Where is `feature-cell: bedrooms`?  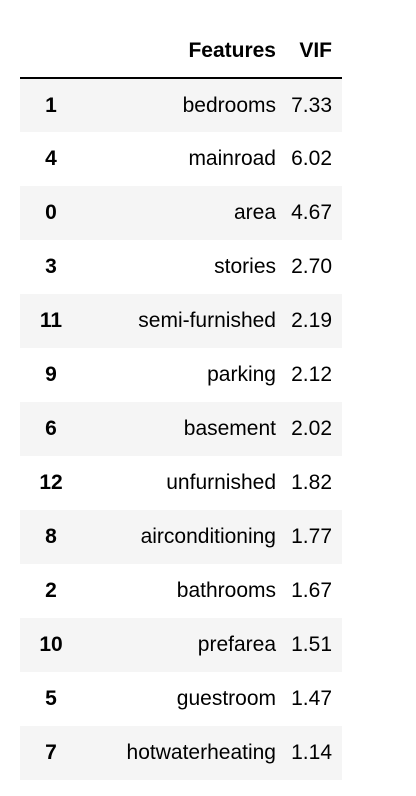 feature-cell: bedrooms is located at coordinates (229, 105).